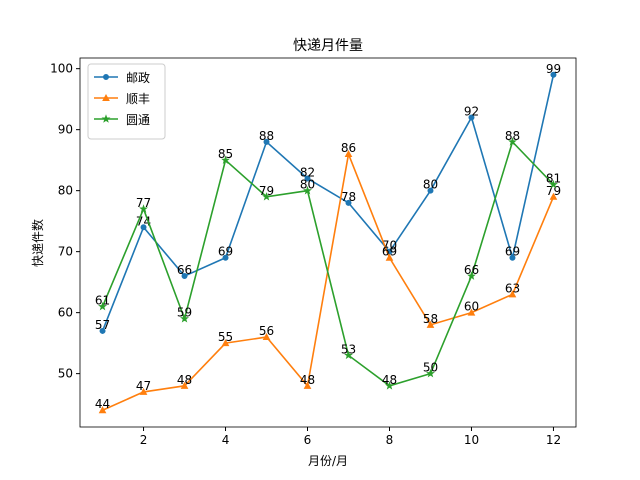 The width and height of the screenshot is (640, 480). What do you see at coordinates (102, 404) in the screenshot?
I see `data-label: 44` at bounding box center [102, 404].